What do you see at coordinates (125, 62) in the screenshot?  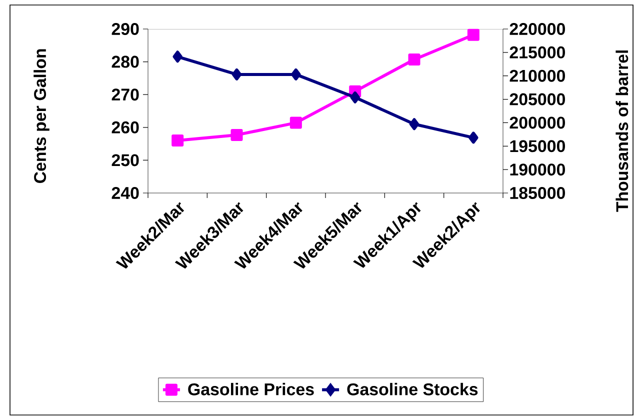 I see `y-tick-label: 280` at bounding box center [125, 62].